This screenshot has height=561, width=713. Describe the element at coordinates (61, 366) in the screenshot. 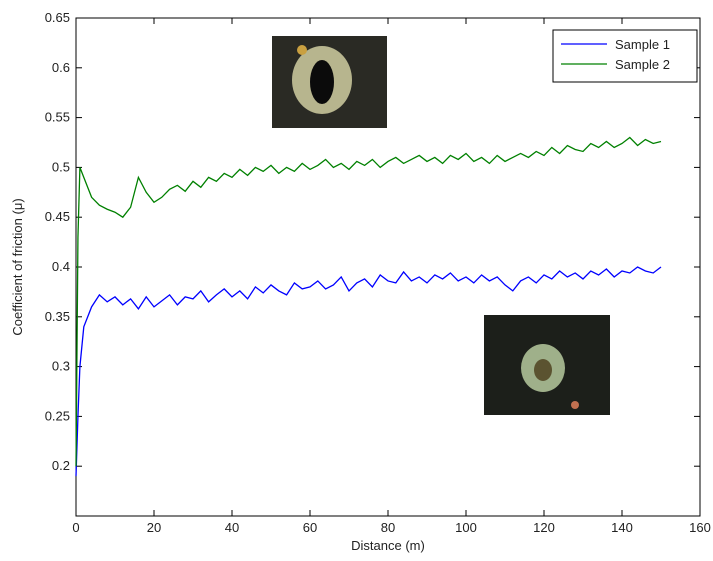

I see `y-tick-label: 0.3` at that location.